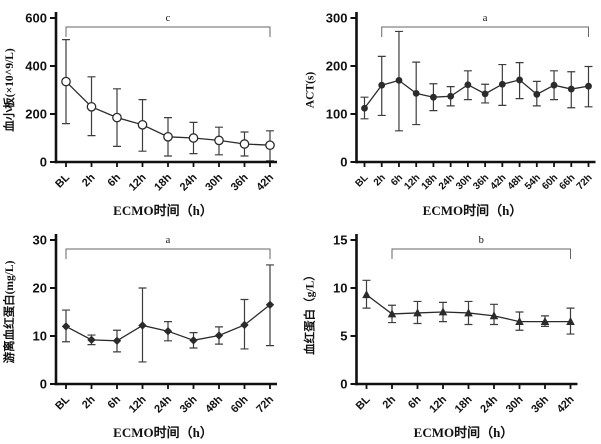 This screenshot has width=601, height=444. I want to click on x-tick-label: 66h, so click(567, 182).